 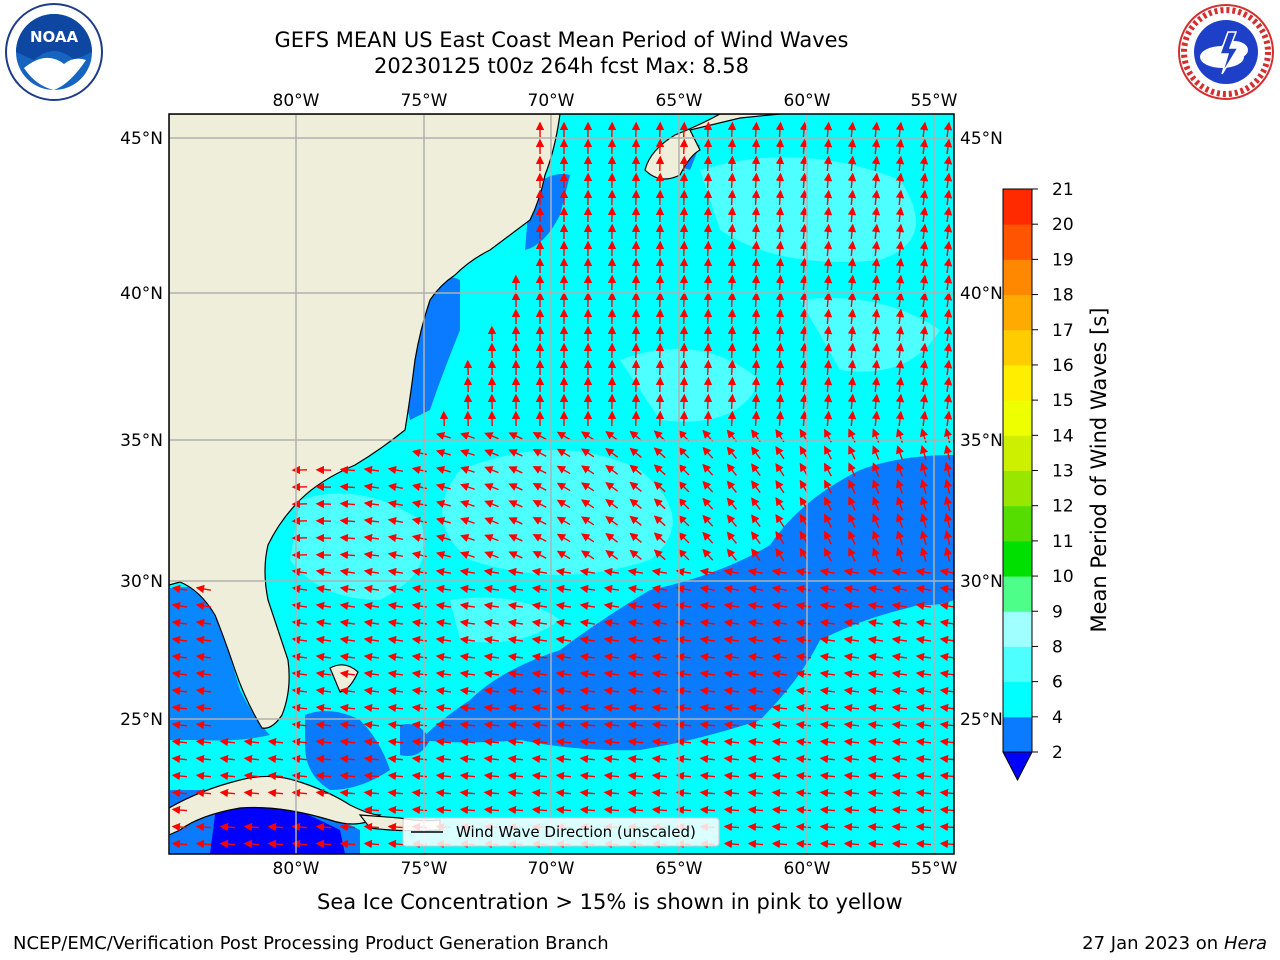 I want to click on colorbar-tick-label: 11, so click(x=1063, y=542).